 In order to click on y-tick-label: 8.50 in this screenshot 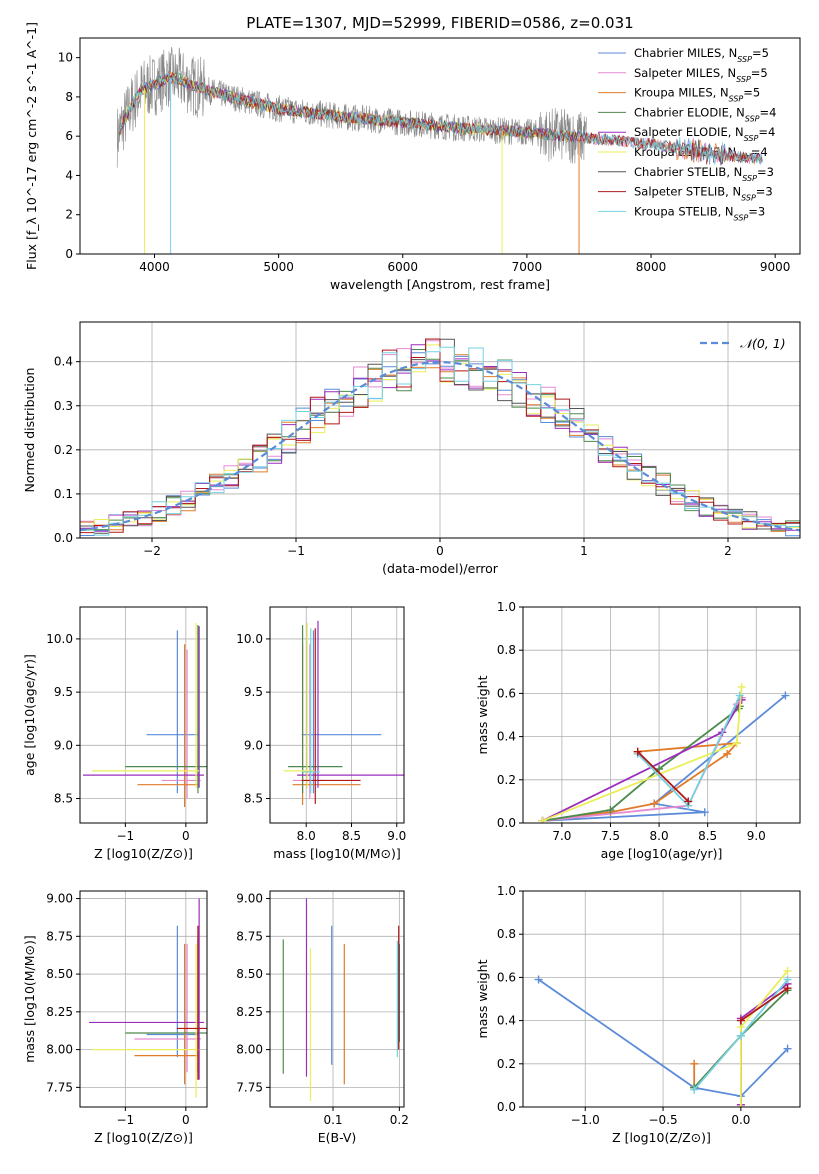, I will do `click(59, 974)`.